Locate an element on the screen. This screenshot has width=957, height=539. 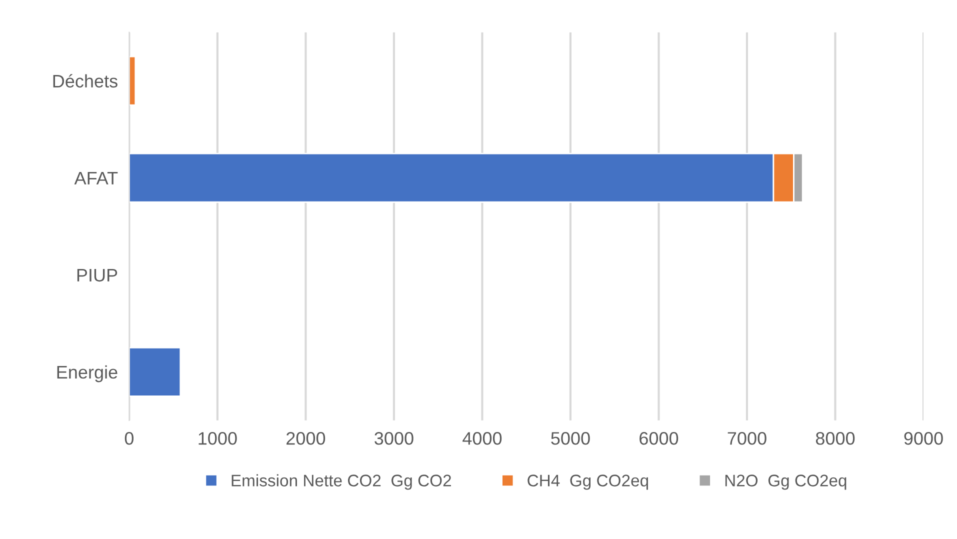
x-tick-label: 3000 is located at coordinates (394, 438).